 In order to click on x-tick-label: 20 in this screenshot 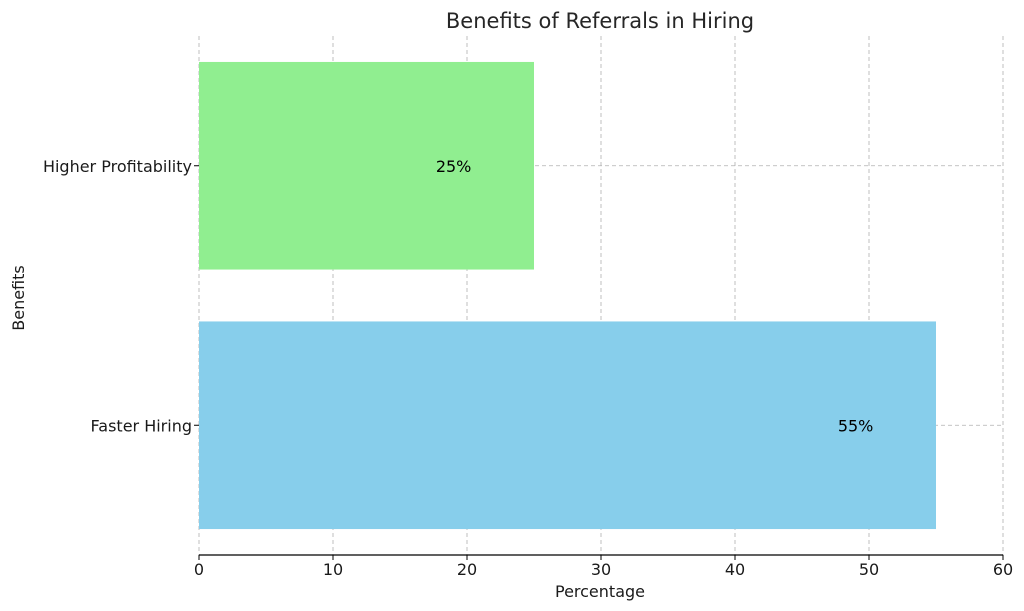, I will do `click(467, 569)`.